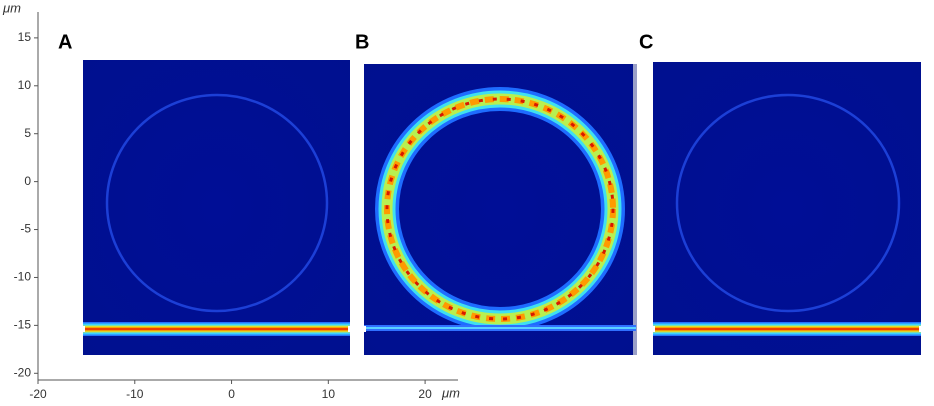  Describe the element at coordinates (23, 277) in the screenshot. I see `y-tick-label: -10` at that location.